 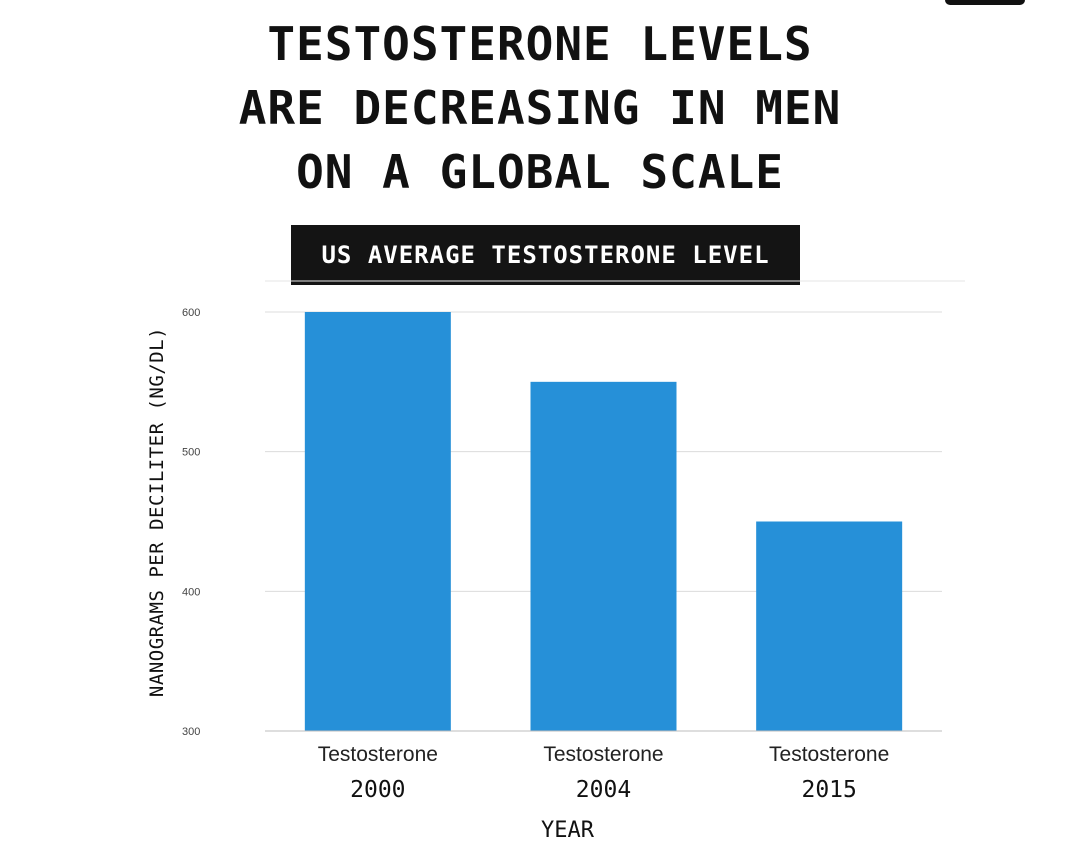 What do you see at coordinates (191, 313) in the screenshot?
I see `y-tick-label: 600` at bounding box center [191, 313].